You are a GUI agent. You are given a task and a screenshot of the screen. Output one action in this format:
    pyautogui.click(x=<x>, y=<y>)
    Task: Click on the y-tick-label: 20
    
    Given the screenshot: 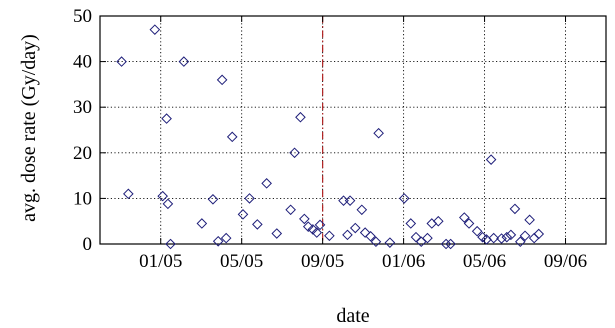 What is the action you would take?
    pyautogui.click(x=82, y=153)
    